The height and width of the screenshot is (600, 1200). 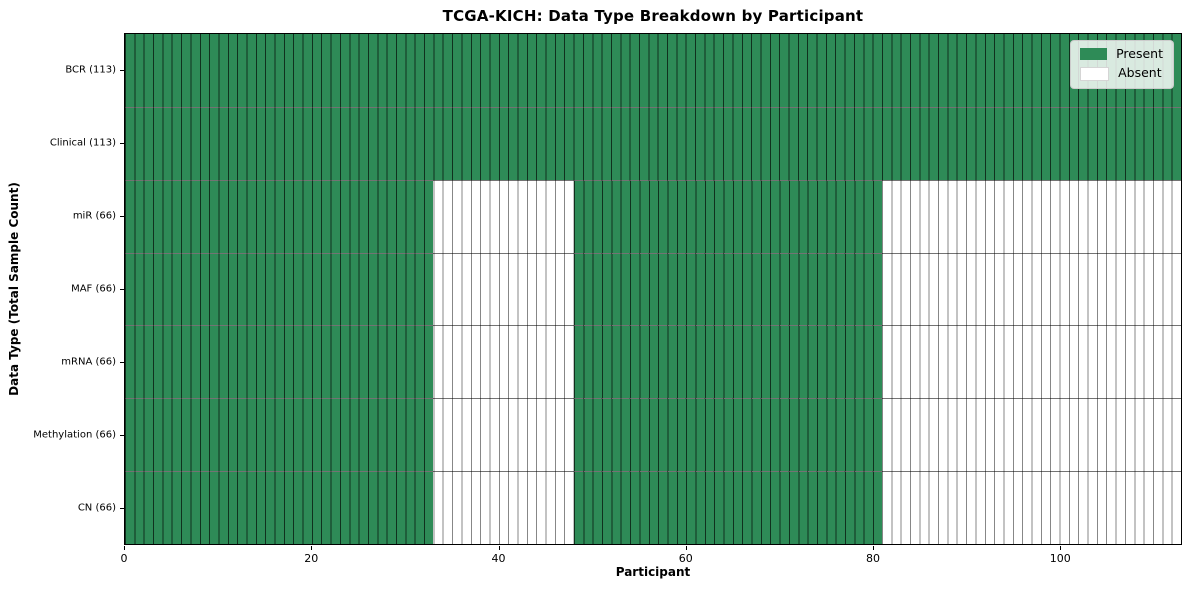 What do you see at coordinates (88, 362) in the screenshot?
I see `y-tick-label: mRNA (66)` at bounding box center [88, 362].